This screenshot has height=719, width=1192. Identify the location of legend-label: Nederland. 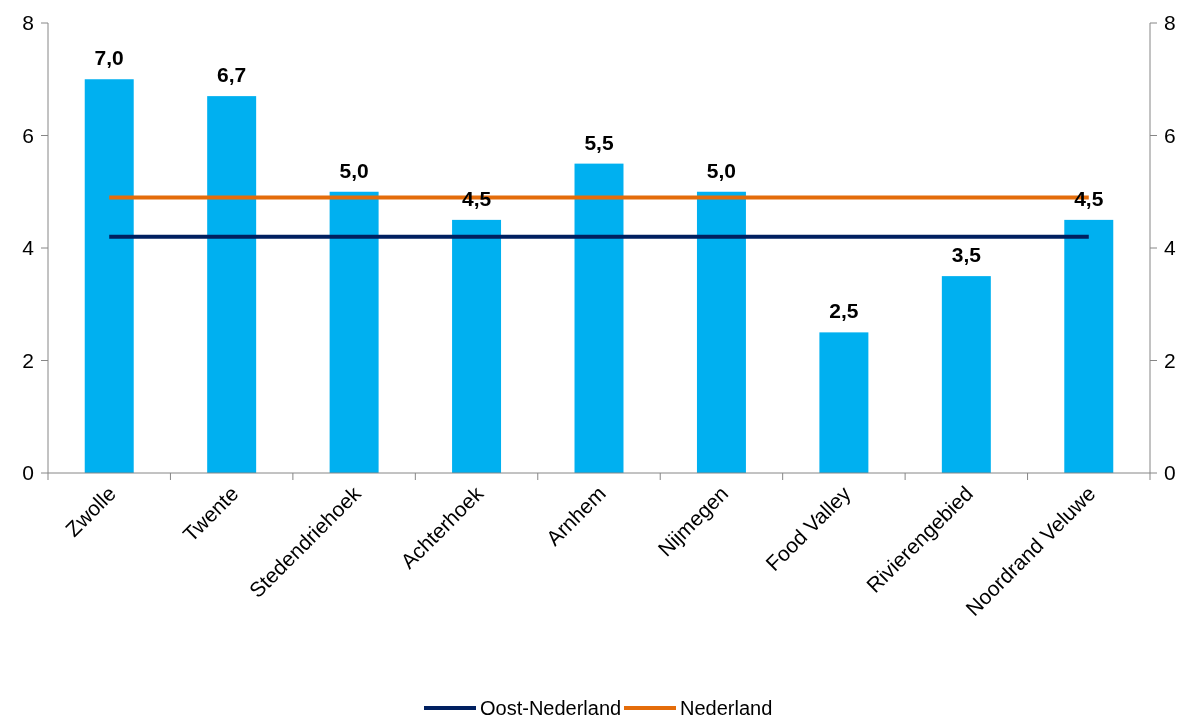
(726, 708).